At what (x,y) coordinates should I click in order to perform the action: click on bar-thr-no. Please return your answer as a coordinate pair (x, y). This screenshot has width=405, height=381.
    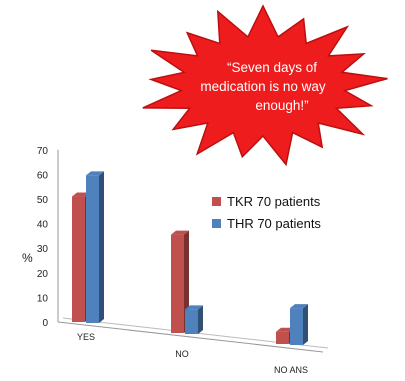
    Looking at the image, I should click on (194, 319).